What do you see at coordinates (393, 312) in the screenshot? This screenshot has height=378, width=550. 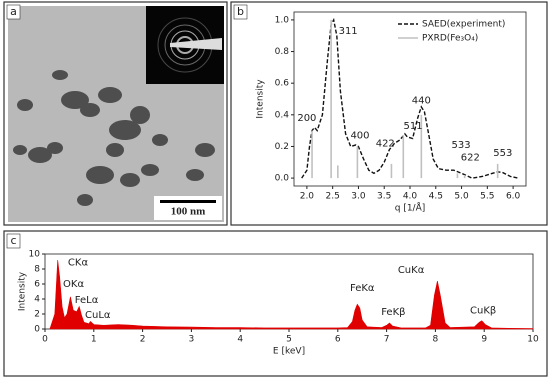 I see `peak-label: FeKβ` at bounding box center [393, 312].